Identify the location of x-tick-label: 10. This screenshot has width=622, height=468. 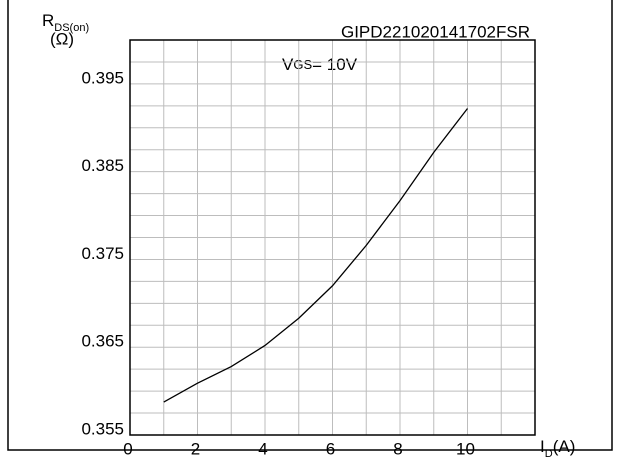
(465, 448).